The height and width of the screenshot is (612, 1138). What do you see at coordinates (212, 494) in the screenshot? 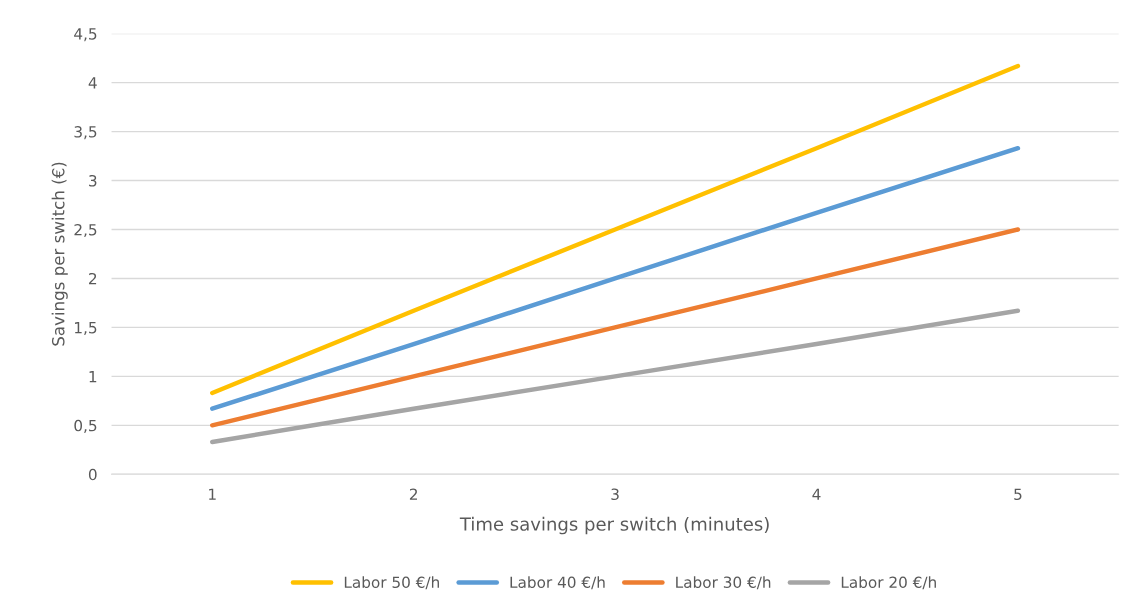
I see `x-tick-label: 1` at bounding box center [212, 494].